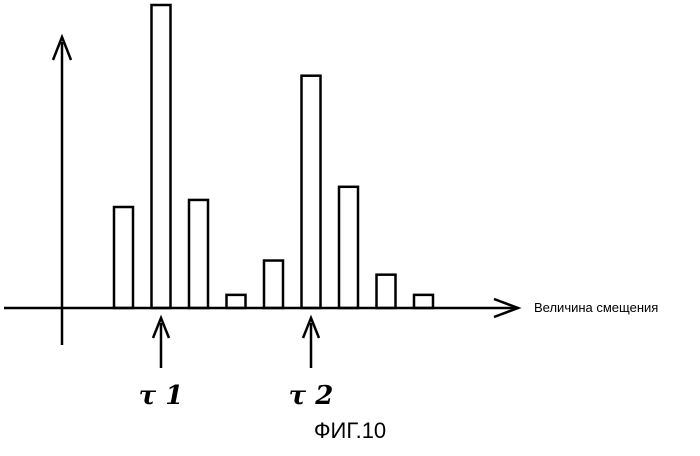 This screenshot has width=700, height=456. What do you see at coordinates (311, 396) in the screenshot?
I see `marker-label-2: τ 2` at bounding box center [311, 396].